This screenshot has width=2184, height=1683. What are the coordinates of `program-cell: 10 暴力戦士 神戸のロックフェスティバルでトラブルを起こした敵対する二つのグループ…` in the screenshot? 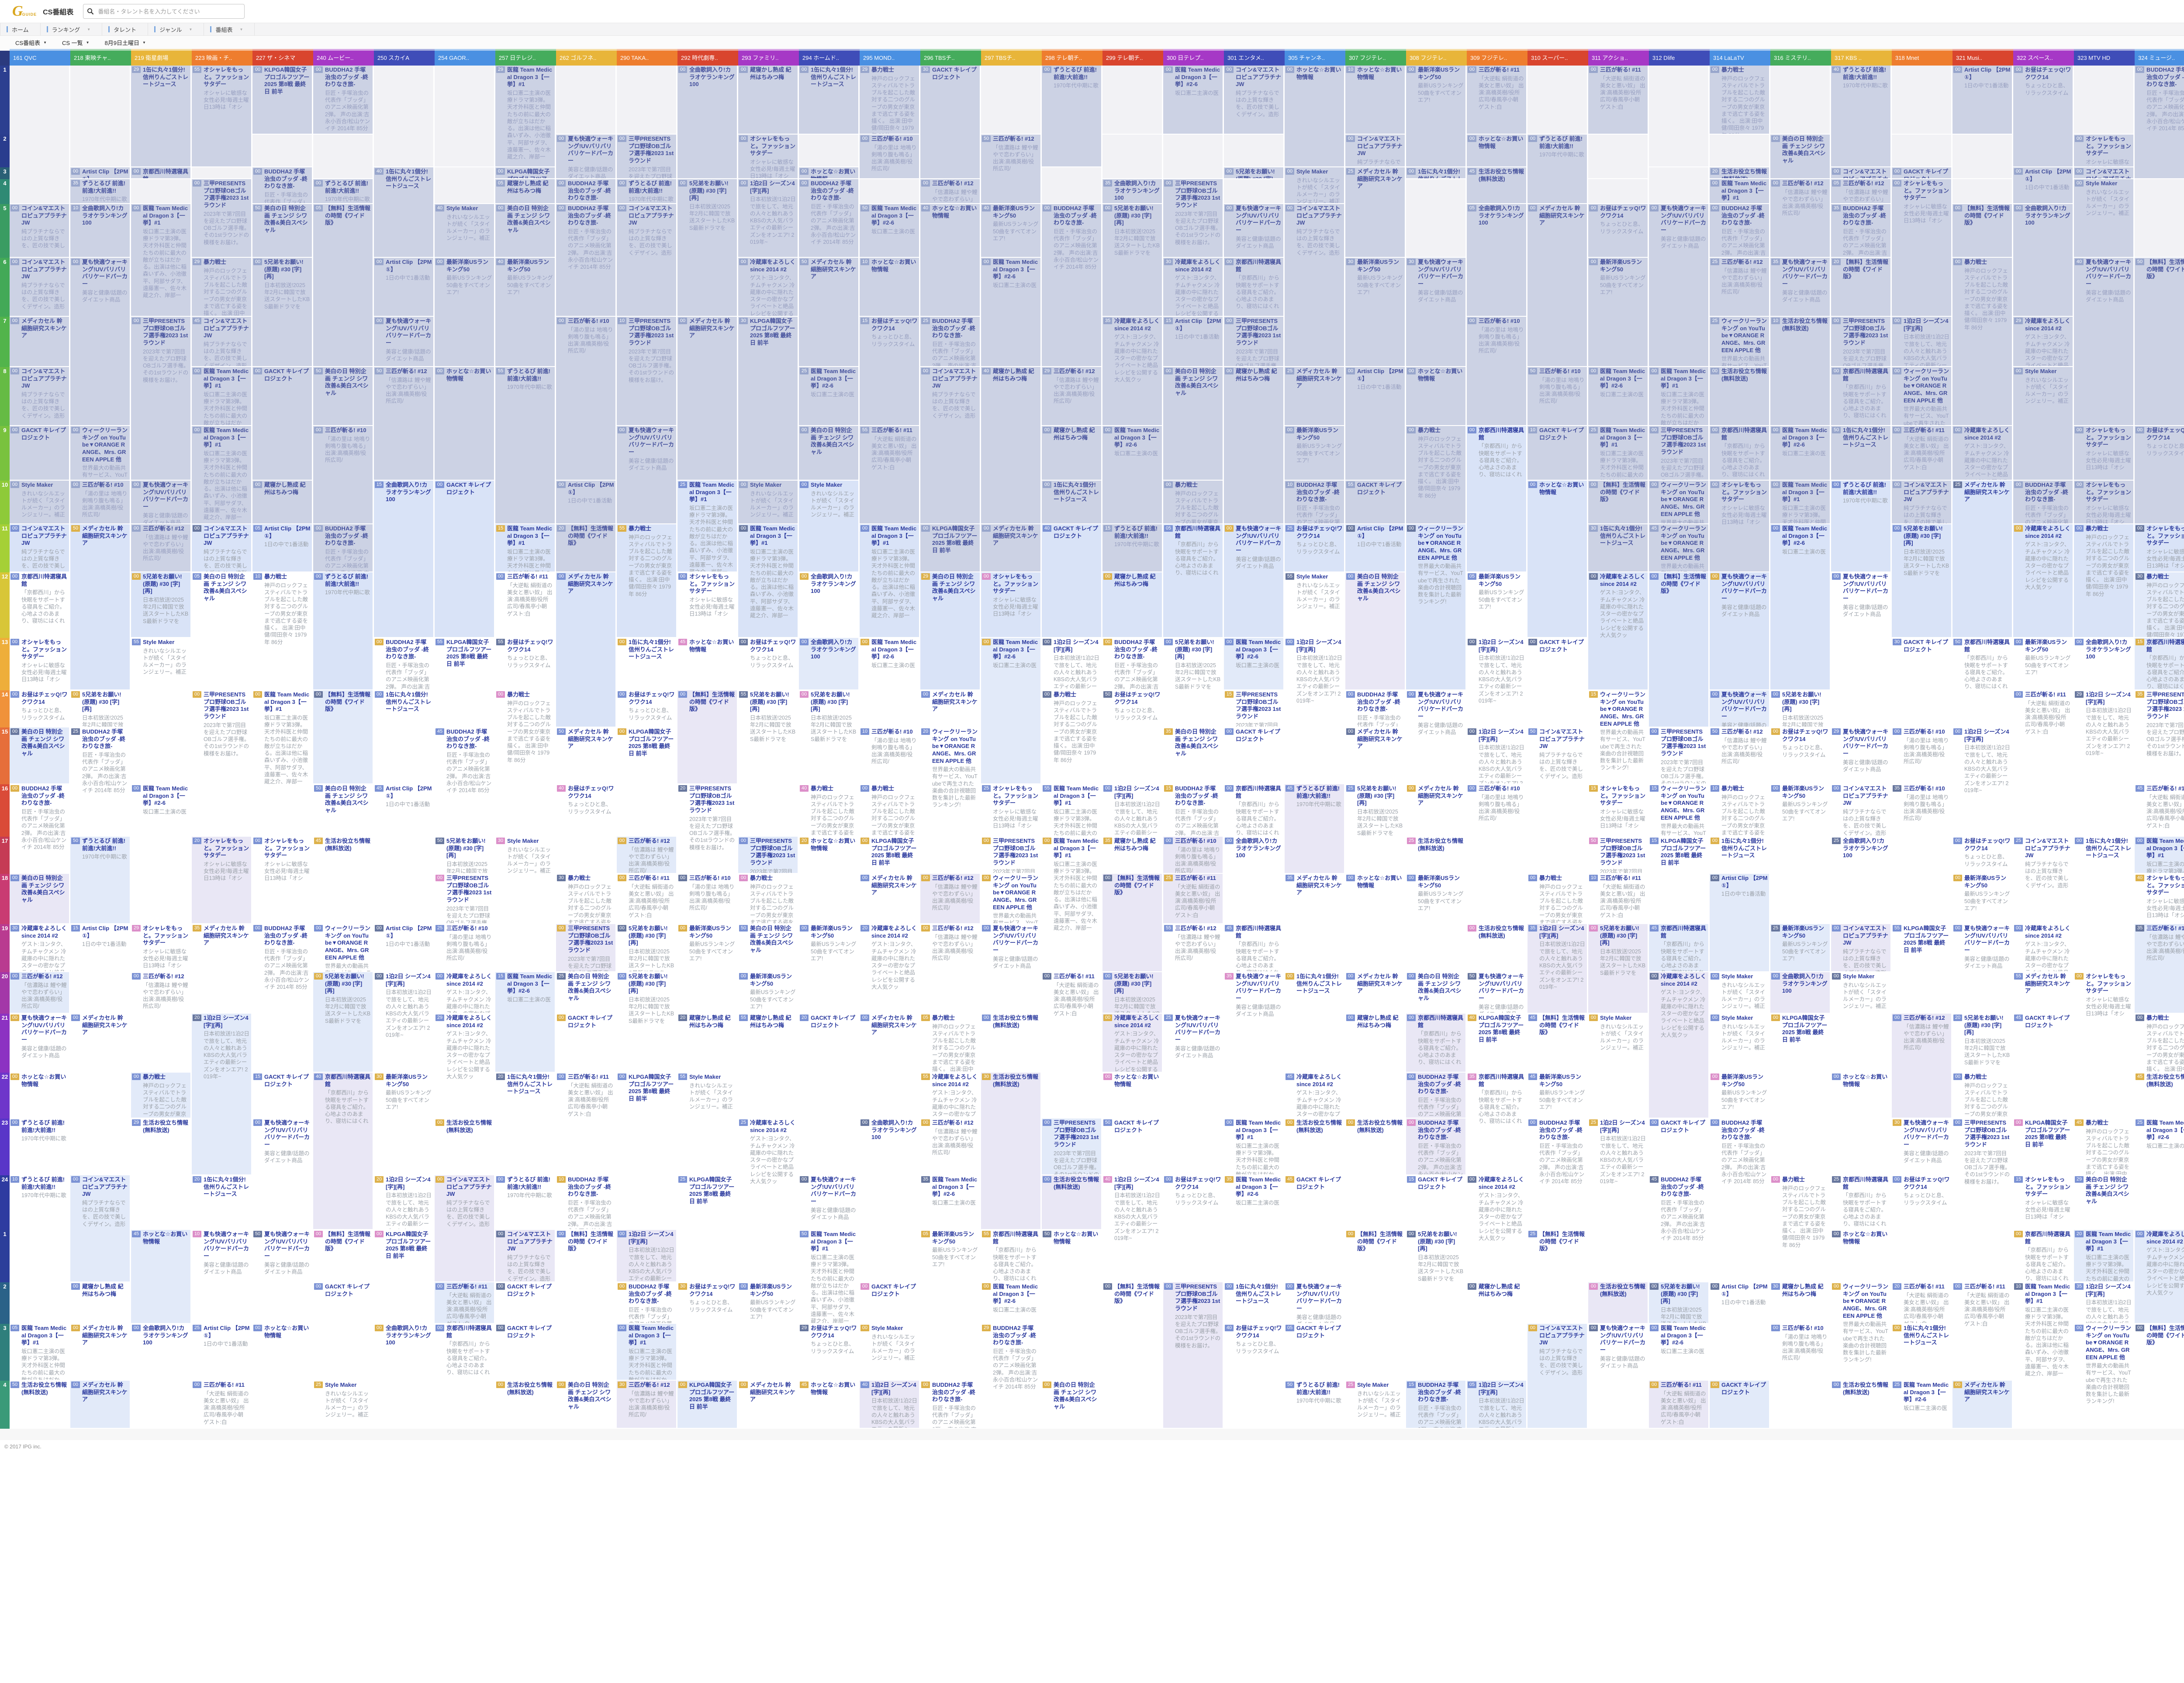 It's located at (1739, 810).